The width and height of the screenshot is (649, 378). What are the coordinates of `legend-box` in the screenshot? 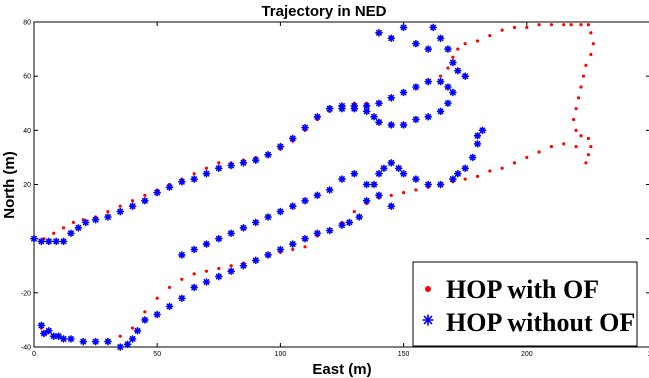 It's located at (525, 304).